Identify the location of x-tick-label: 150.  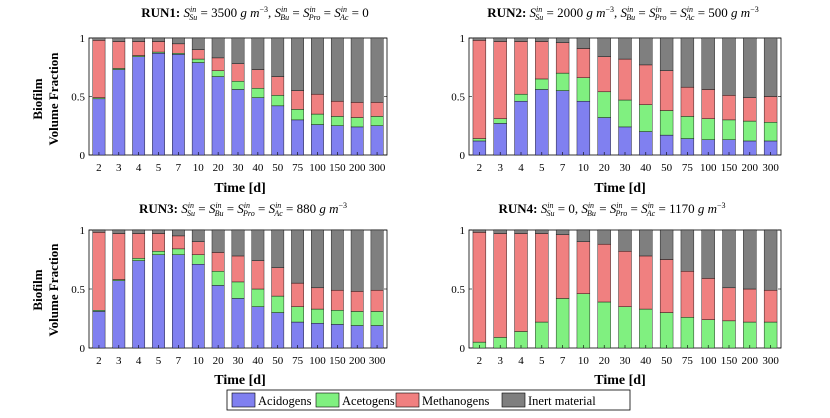
(729, 361).